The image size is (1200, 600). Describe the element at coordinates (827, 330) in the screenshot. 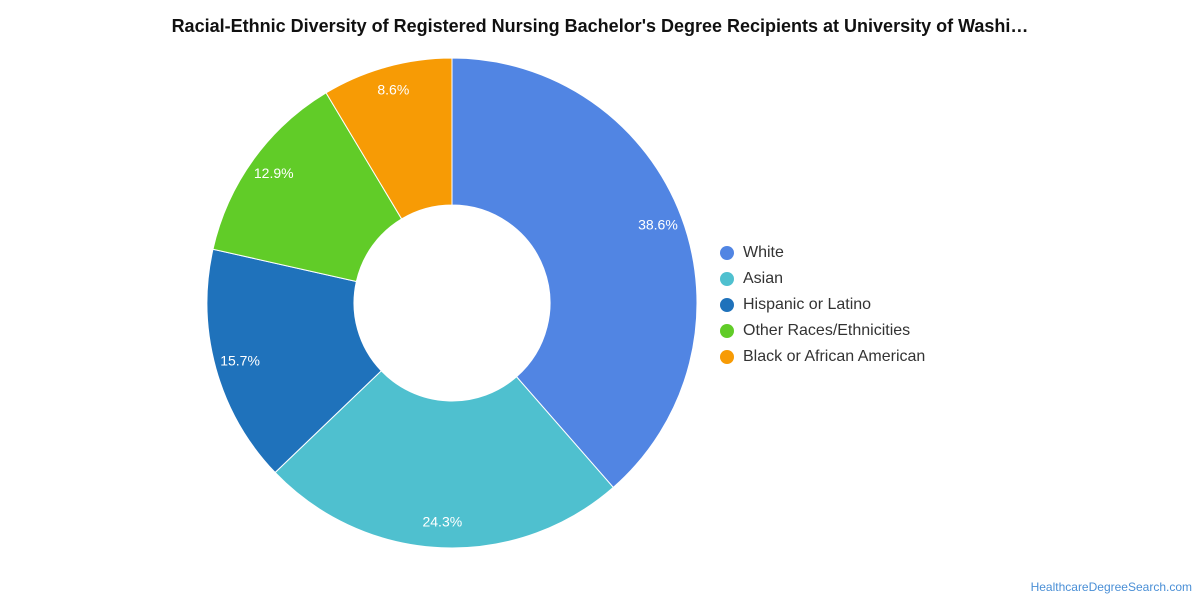

I see `legend-label: Other Races/Ethnicities` at that location.